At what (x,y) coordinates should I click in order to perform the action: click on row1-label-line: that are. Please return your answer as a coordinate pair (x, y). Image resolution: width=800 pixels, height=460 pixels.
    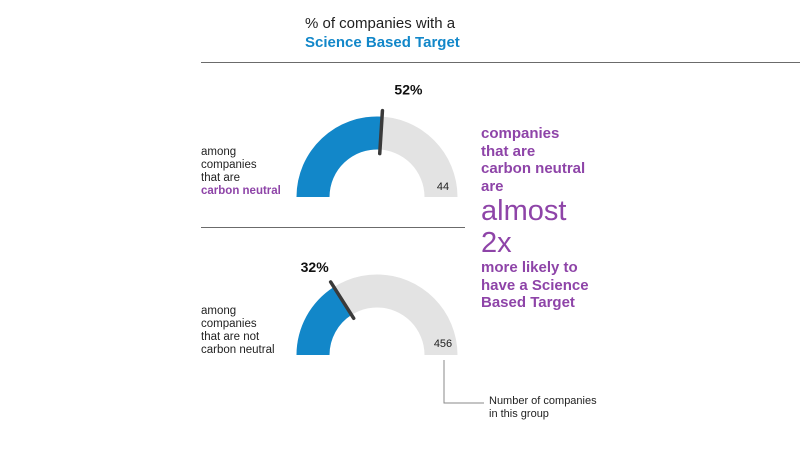
    Looking at the image, I should click on (220, 178).